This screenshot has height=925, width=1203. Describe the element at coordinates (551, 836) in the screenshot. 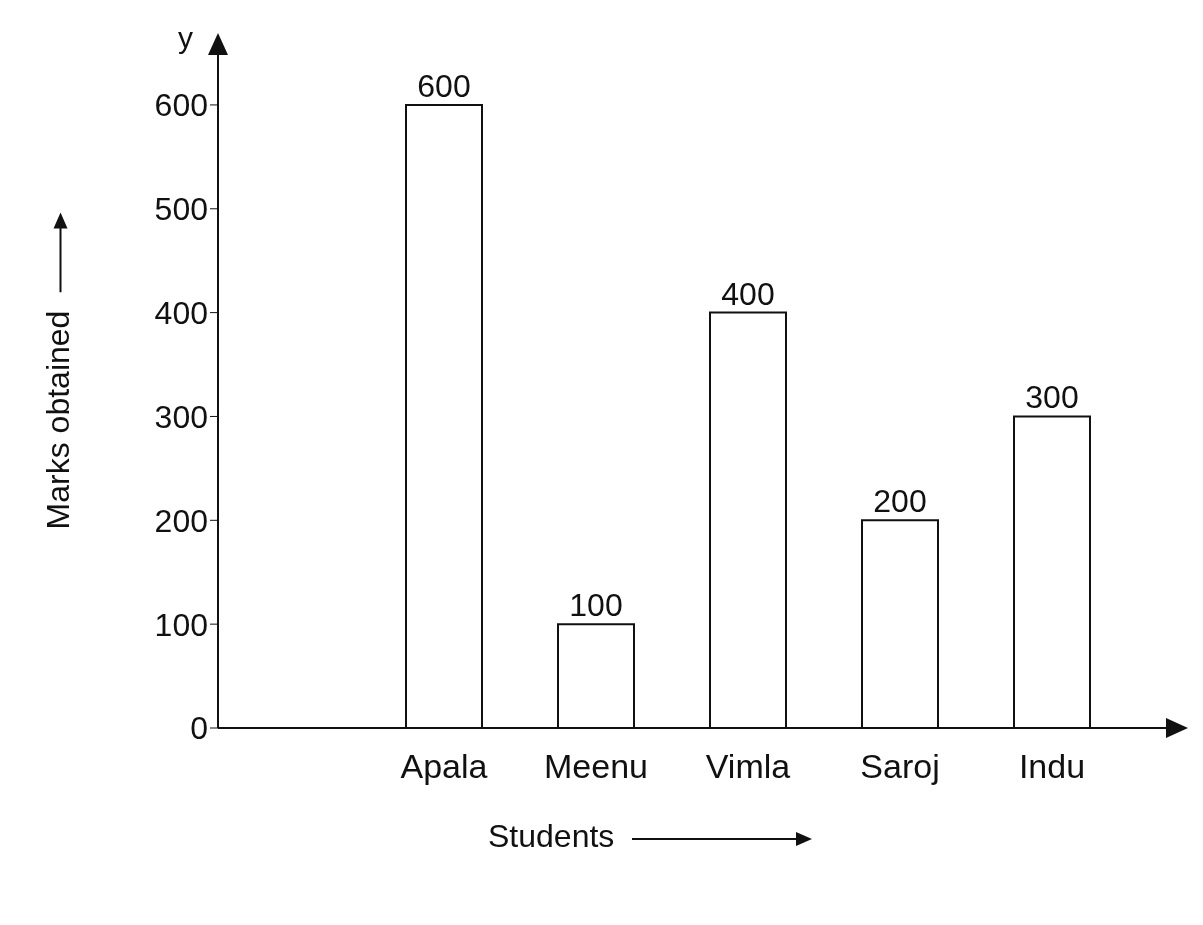

I see `x-axis-title: Students` at that location.